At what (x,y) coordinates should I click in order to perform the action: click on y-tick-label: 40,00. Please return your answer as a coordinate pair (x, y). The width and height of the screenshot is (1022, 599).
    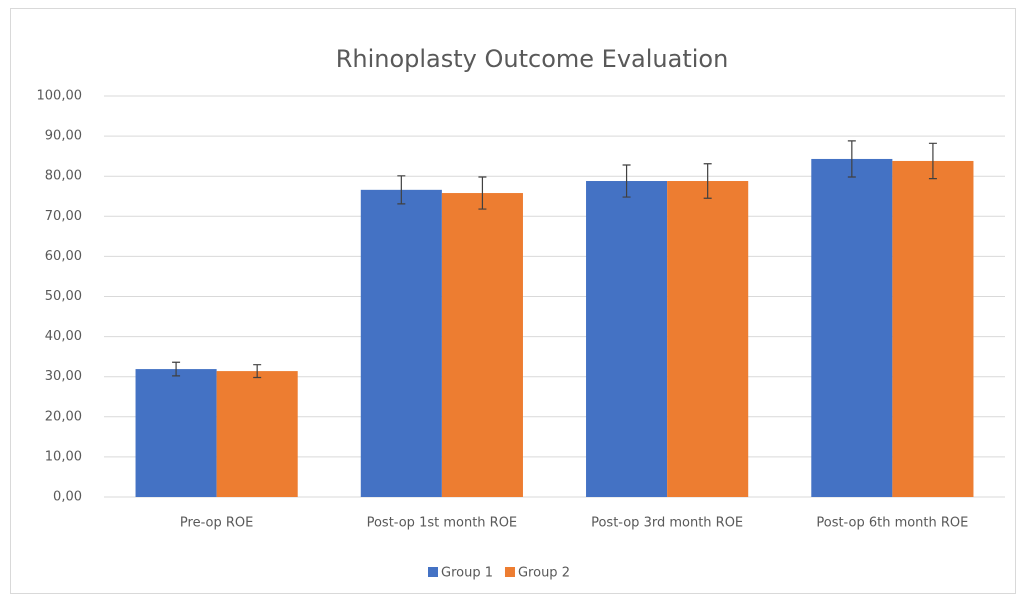
    Looking at the image, I should click on (63, 336).